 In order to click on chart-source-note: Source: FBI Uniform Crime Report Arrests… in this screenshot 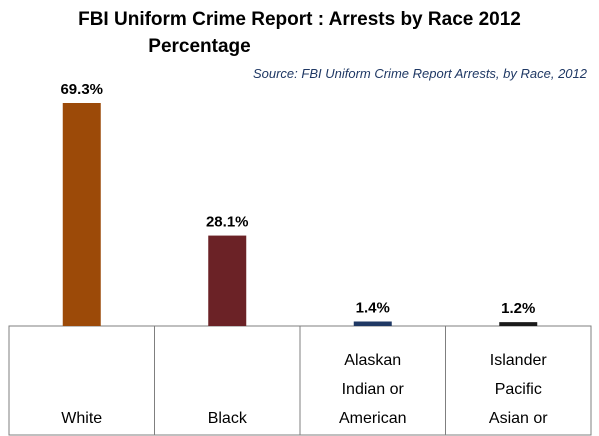, I will do `click(419, 73)`.